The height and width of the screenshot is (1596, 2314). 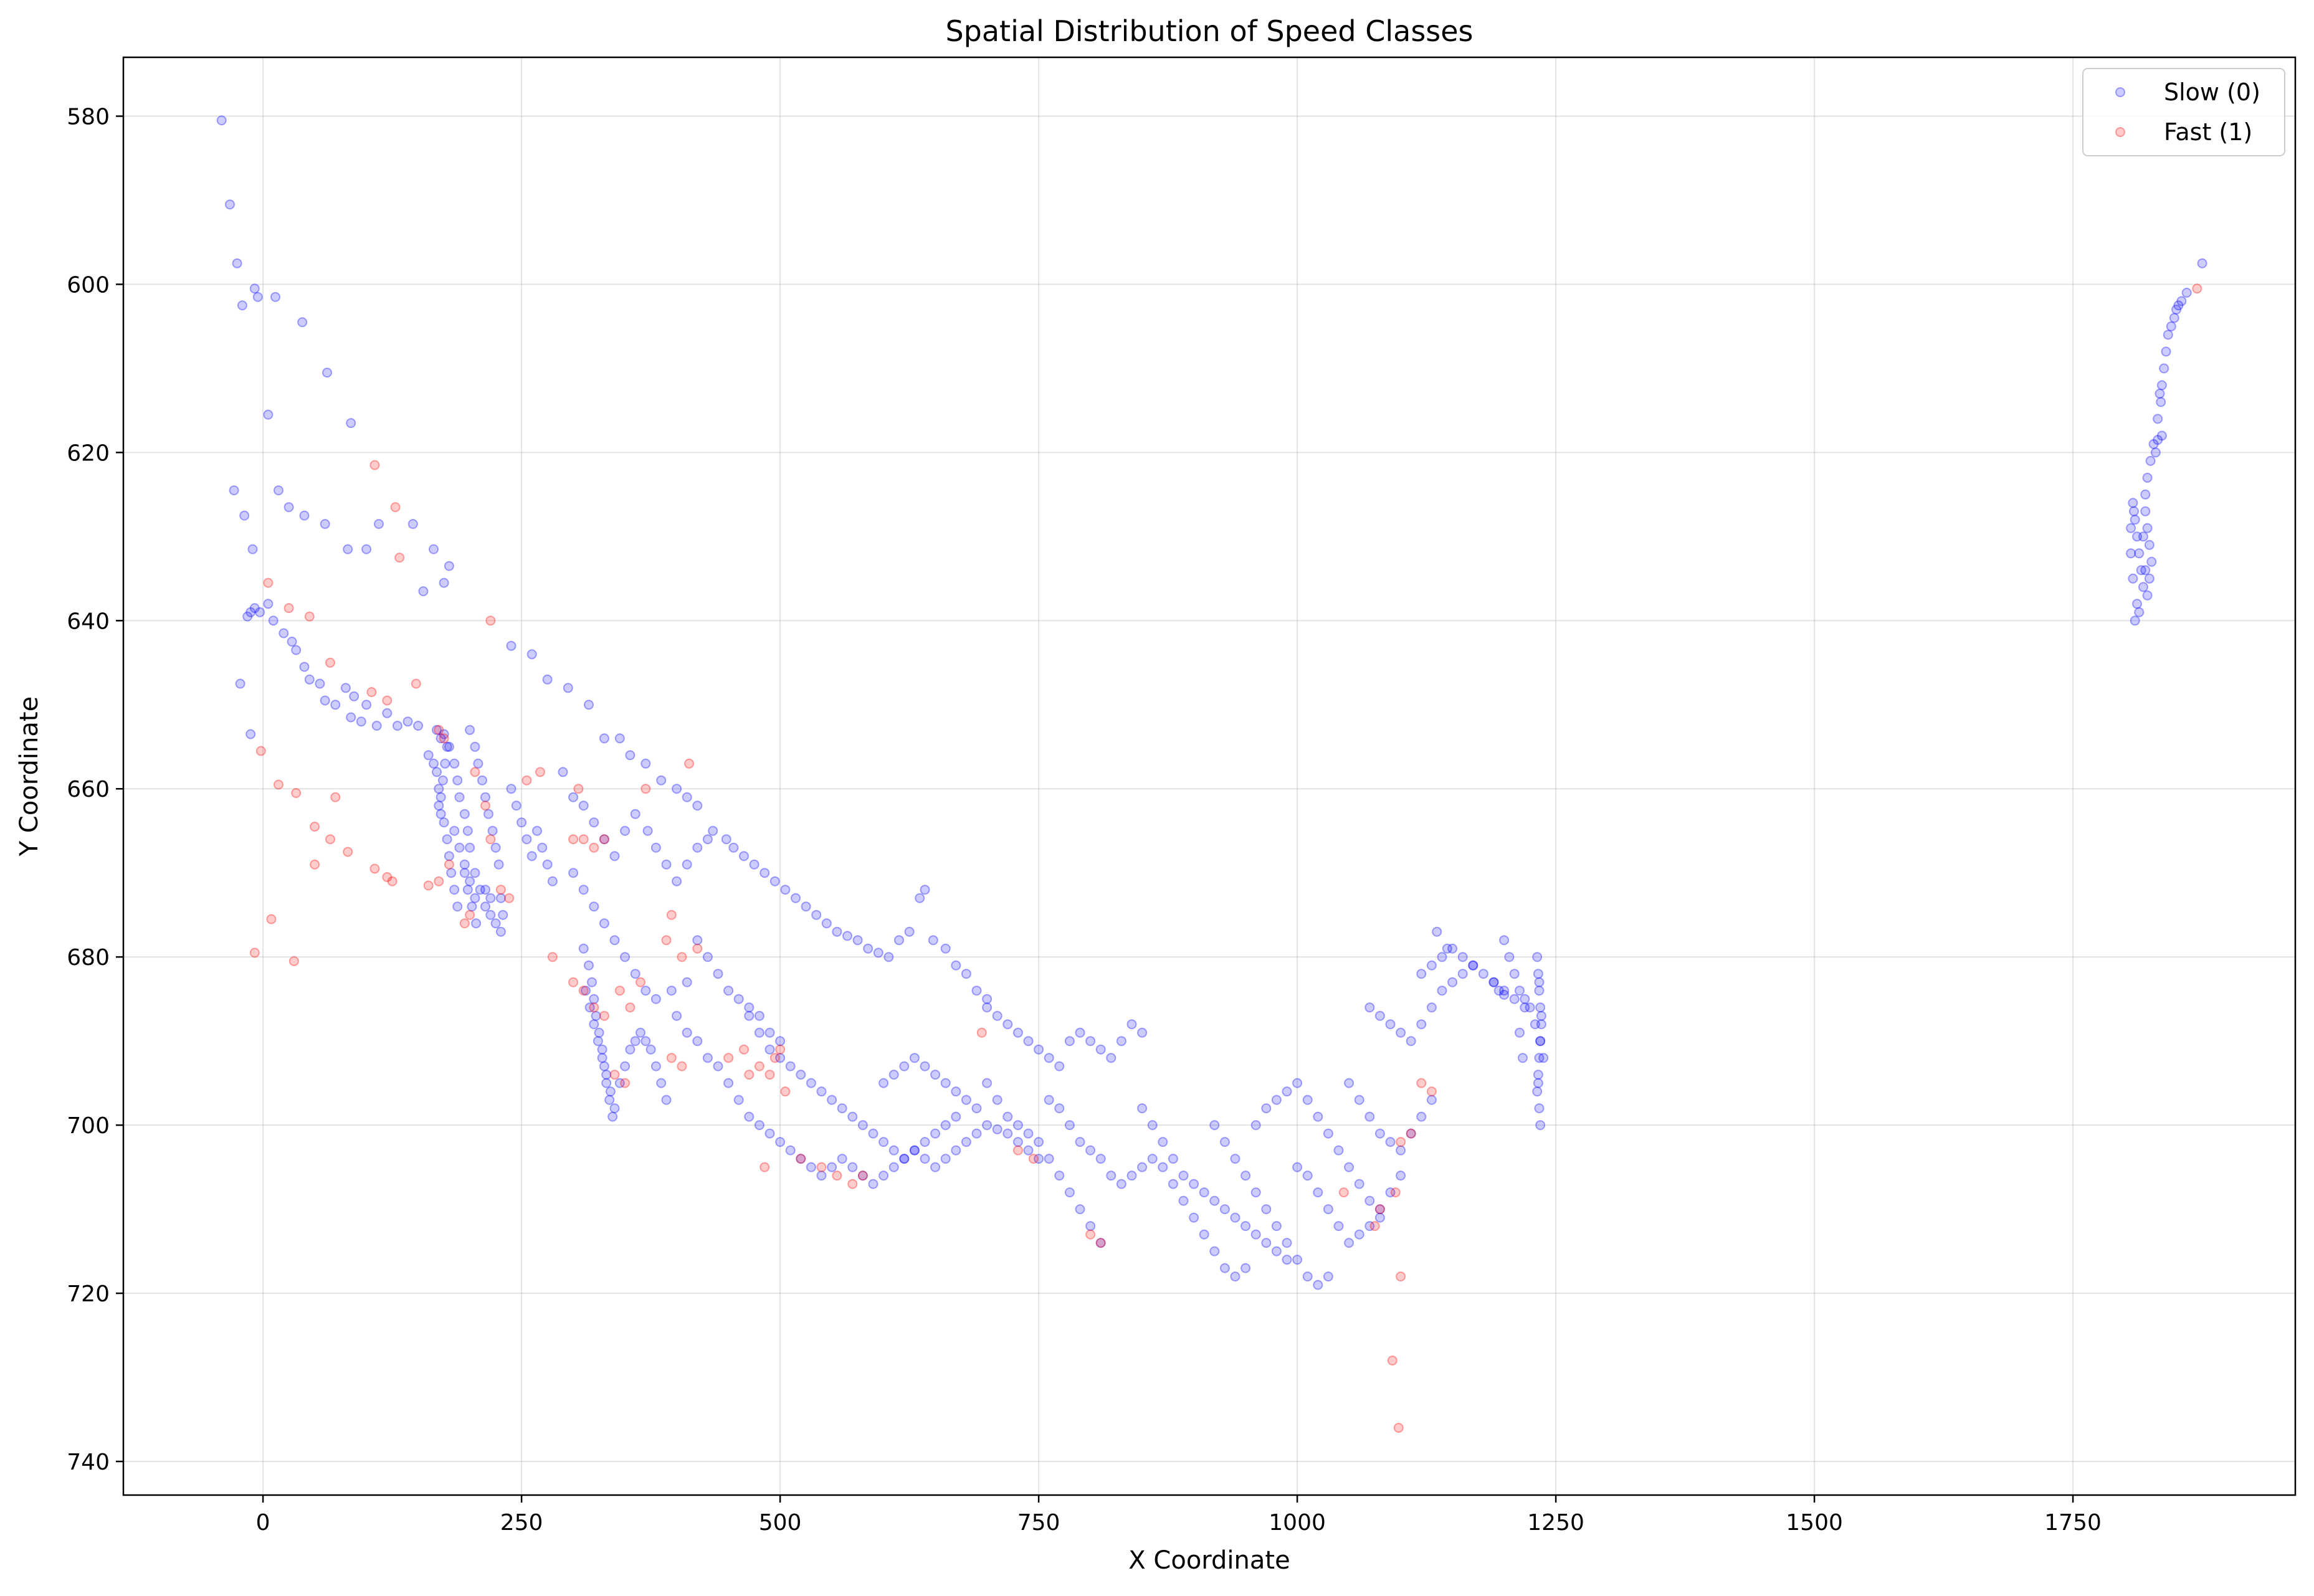 I want to click on legend-box, so click(x=2183, y=112).